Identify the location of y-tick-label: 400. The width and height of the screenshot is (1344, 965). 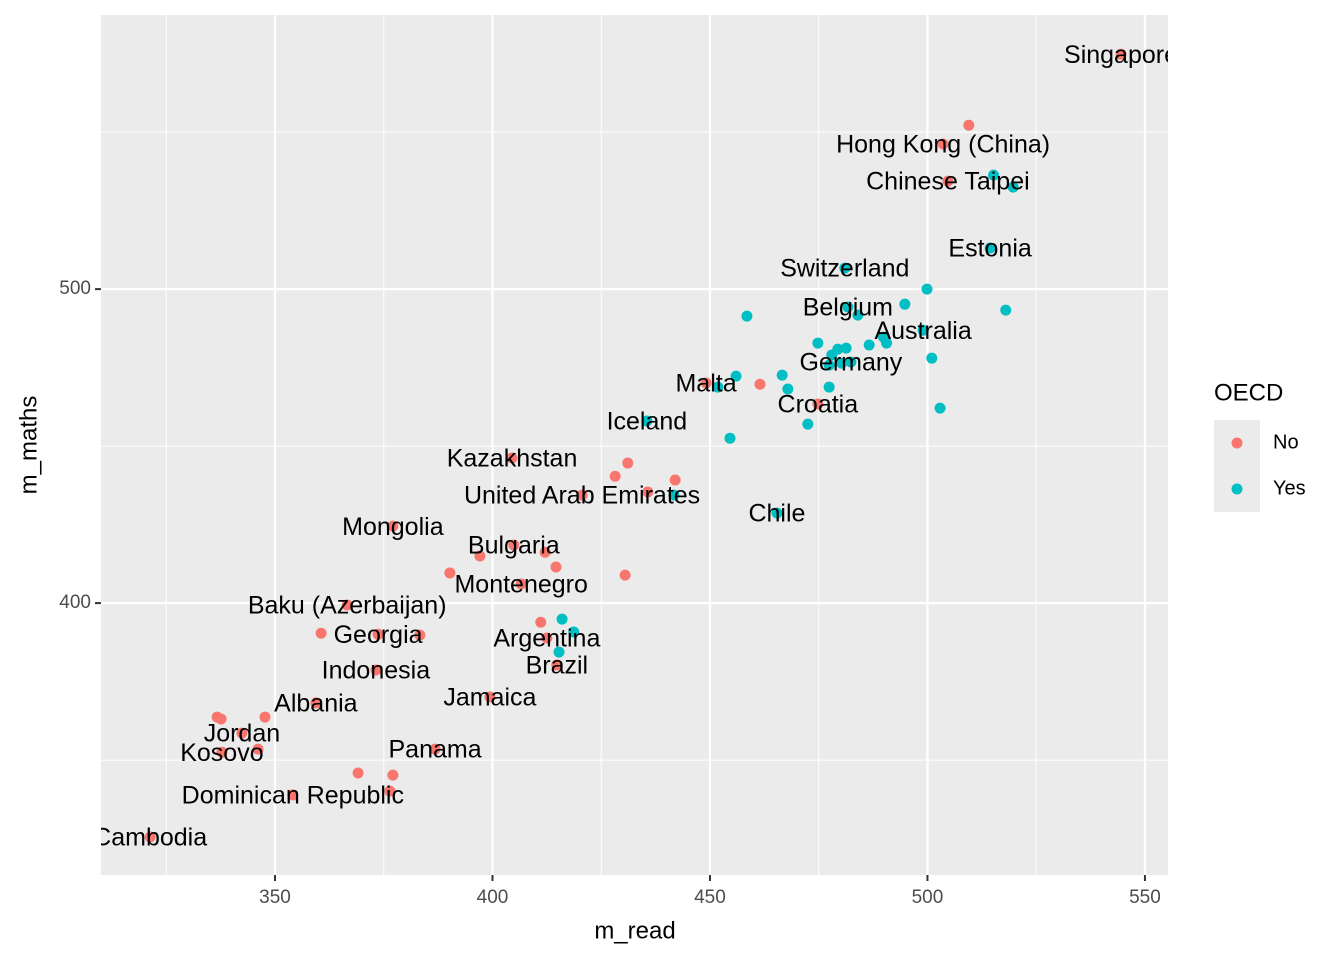
(75, 602).